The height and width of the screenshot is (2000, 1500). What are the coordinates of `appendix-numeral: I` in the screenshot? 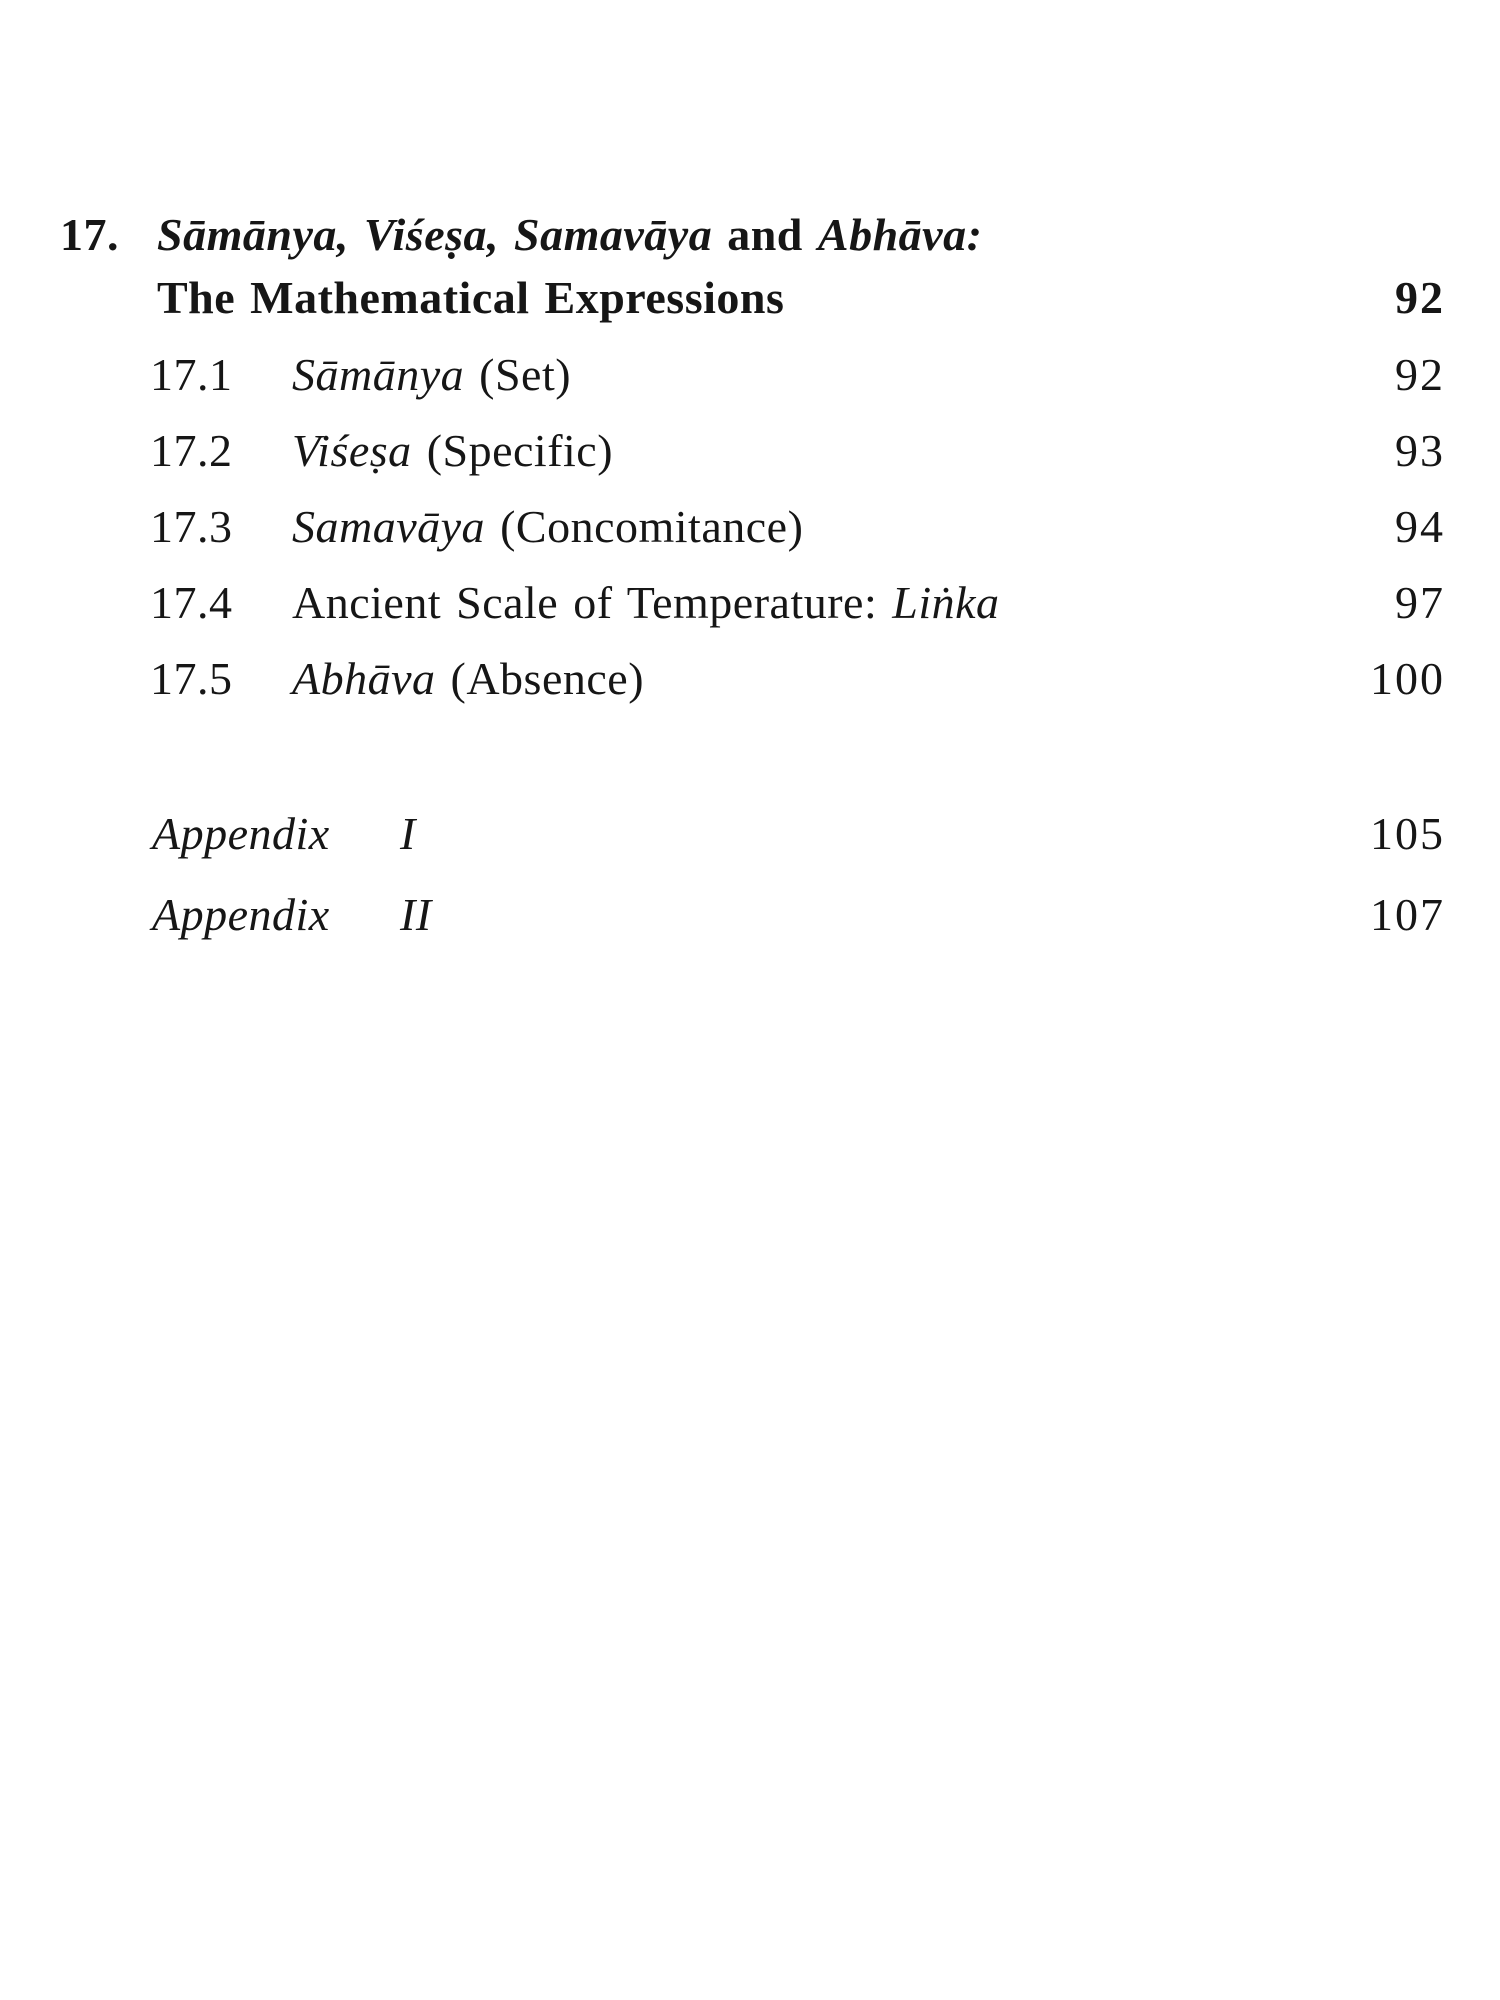 It's located at (408, 833).